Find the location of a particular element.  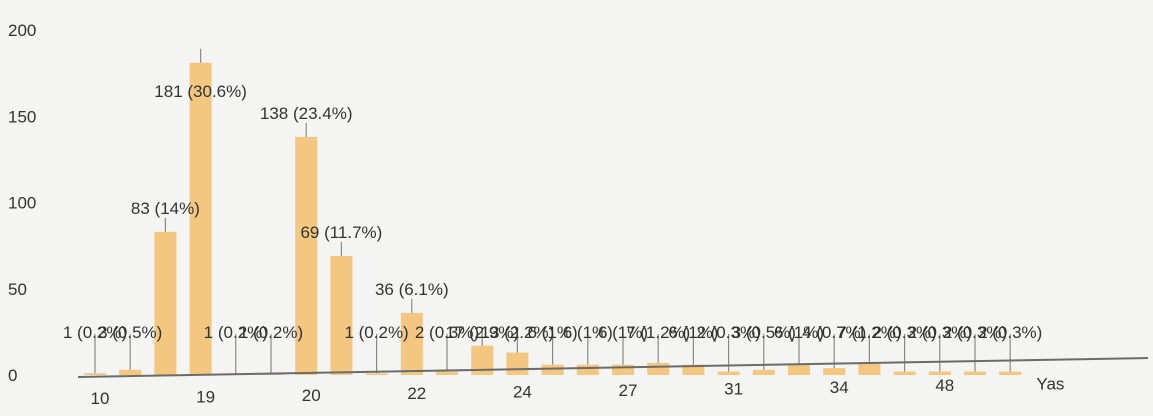

x-tick-label: 34 is located at coordinates (839, 387).